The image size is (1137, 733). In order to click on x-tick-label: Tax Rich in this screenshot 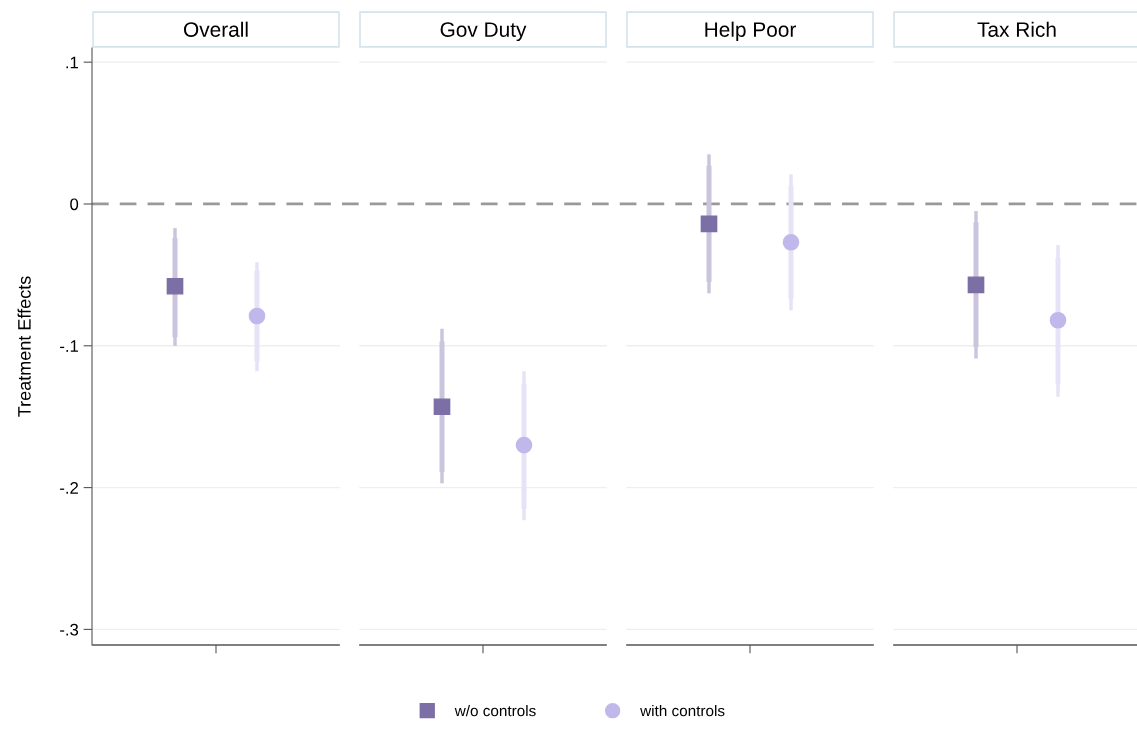, I will do `click(1016, 29)`.